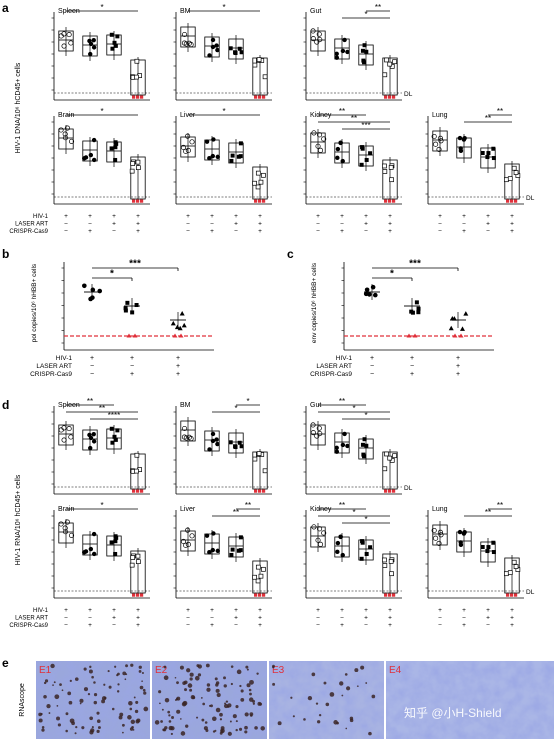 The width and height of the screenshot is (554, 739). Describe the element at coordinates (28, 232) in the screenshot. I see `panel-a-row-label: CRISPR-Cas9` at that location.